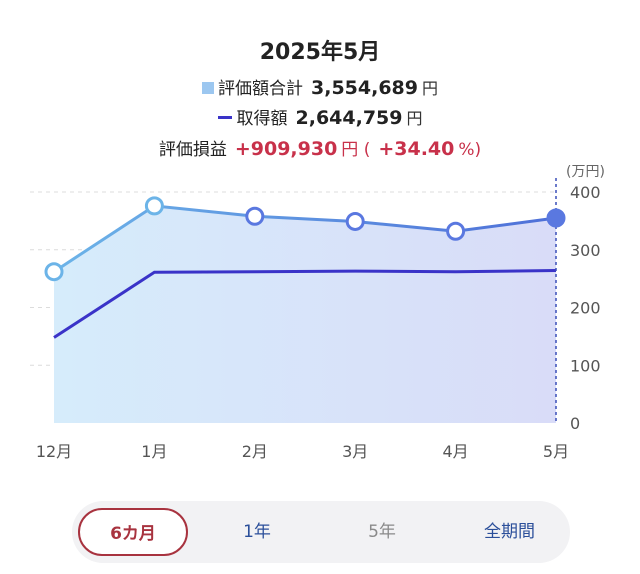  What do you see at coordinates (320, 52) in the screenshot?
I see `chart-title: 2025年5月` at bounding box center [320, 52].